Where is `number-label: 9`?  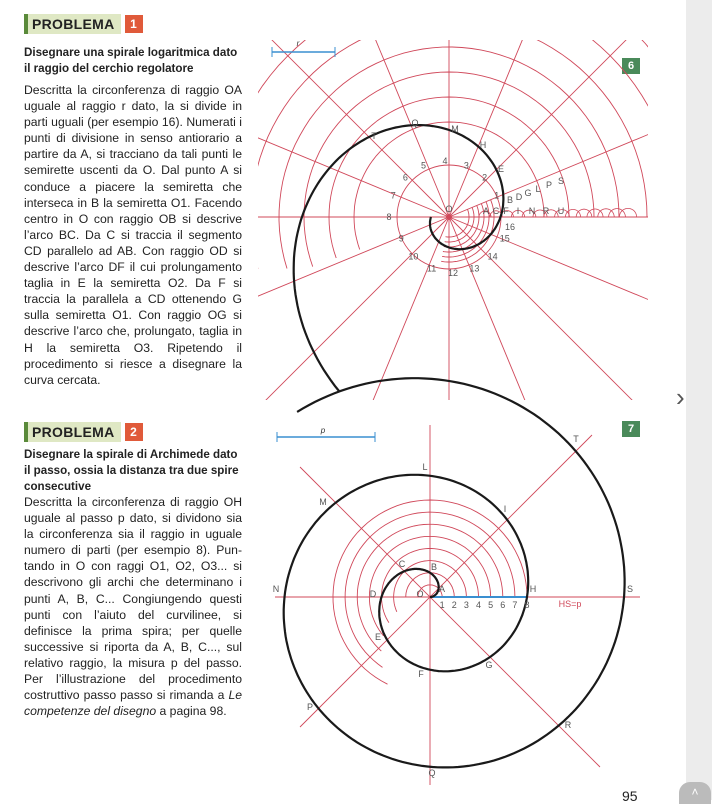
number-label: 9 is located at coordinates (401, 238).